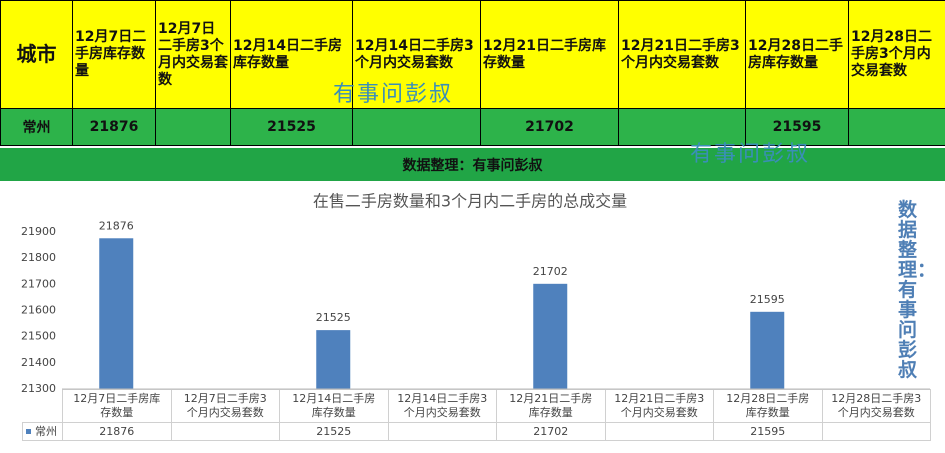 The image size is (945, 453). What do you see at coordinates (291, 54) in the screenshot?
I see `header-cell: 12月14日二手房库存数量` at bounding box center [291, 54].